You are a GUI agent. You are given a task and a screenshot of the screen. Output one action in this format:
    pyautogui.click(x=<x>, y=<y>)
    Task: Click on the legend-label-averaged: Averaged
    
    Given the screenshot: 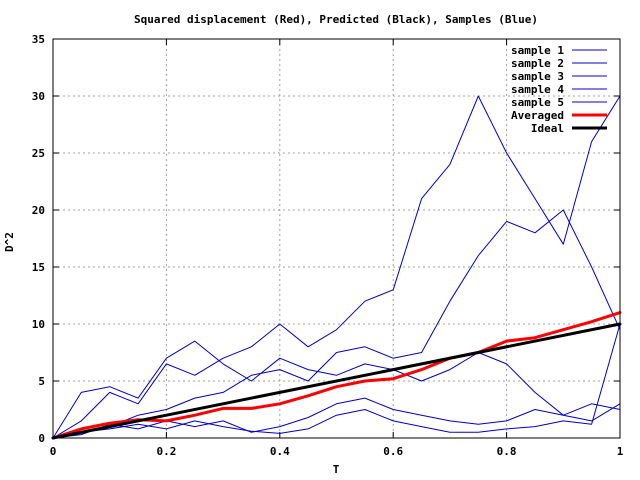 What is the action you would take?
    pyautogui.click(x=537, y=115)
    